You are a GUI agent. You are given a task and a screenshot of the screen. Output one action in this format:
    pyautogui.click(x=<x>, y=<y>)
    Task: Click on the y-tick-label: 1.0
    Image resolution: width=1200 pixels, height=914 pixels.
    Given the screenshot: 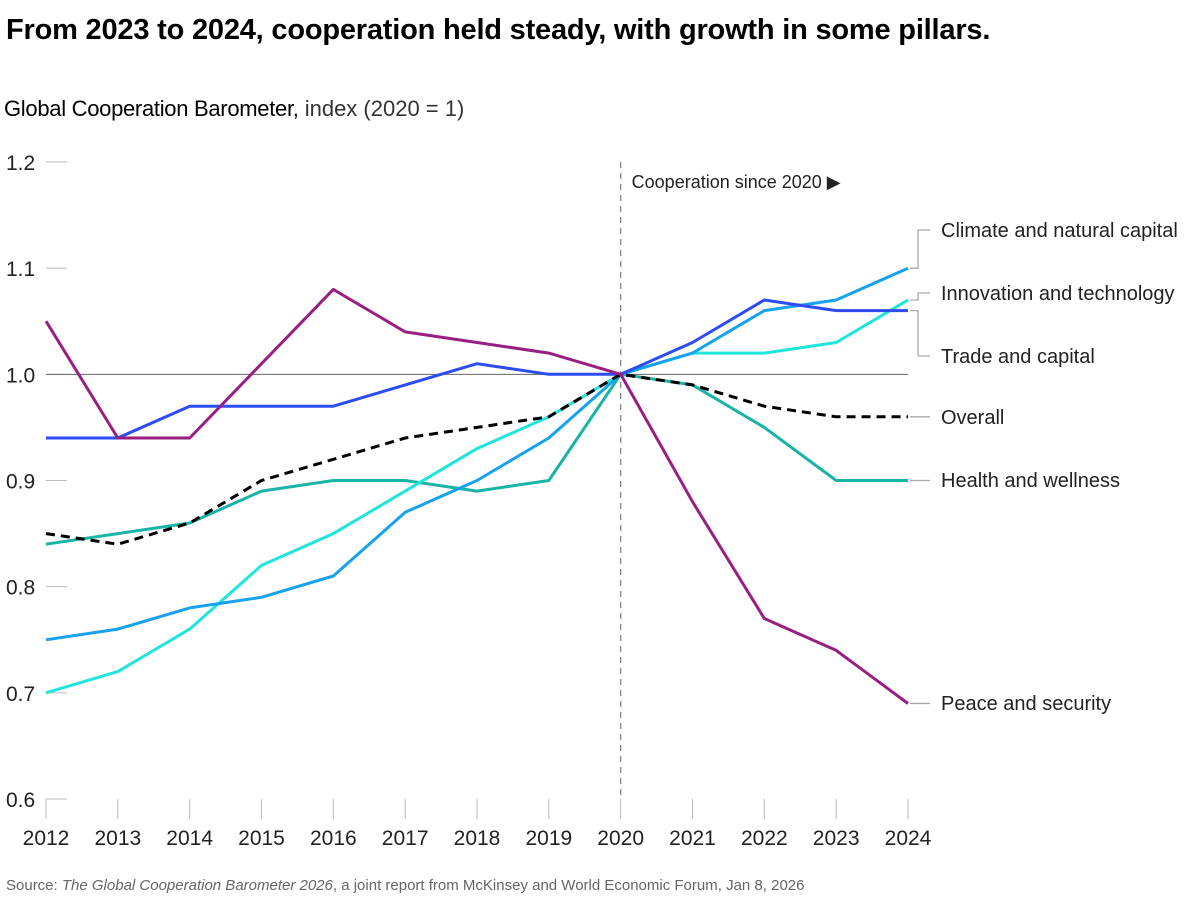 What is the action you would take?
    pyautogui.click(x=20, y=375)
    